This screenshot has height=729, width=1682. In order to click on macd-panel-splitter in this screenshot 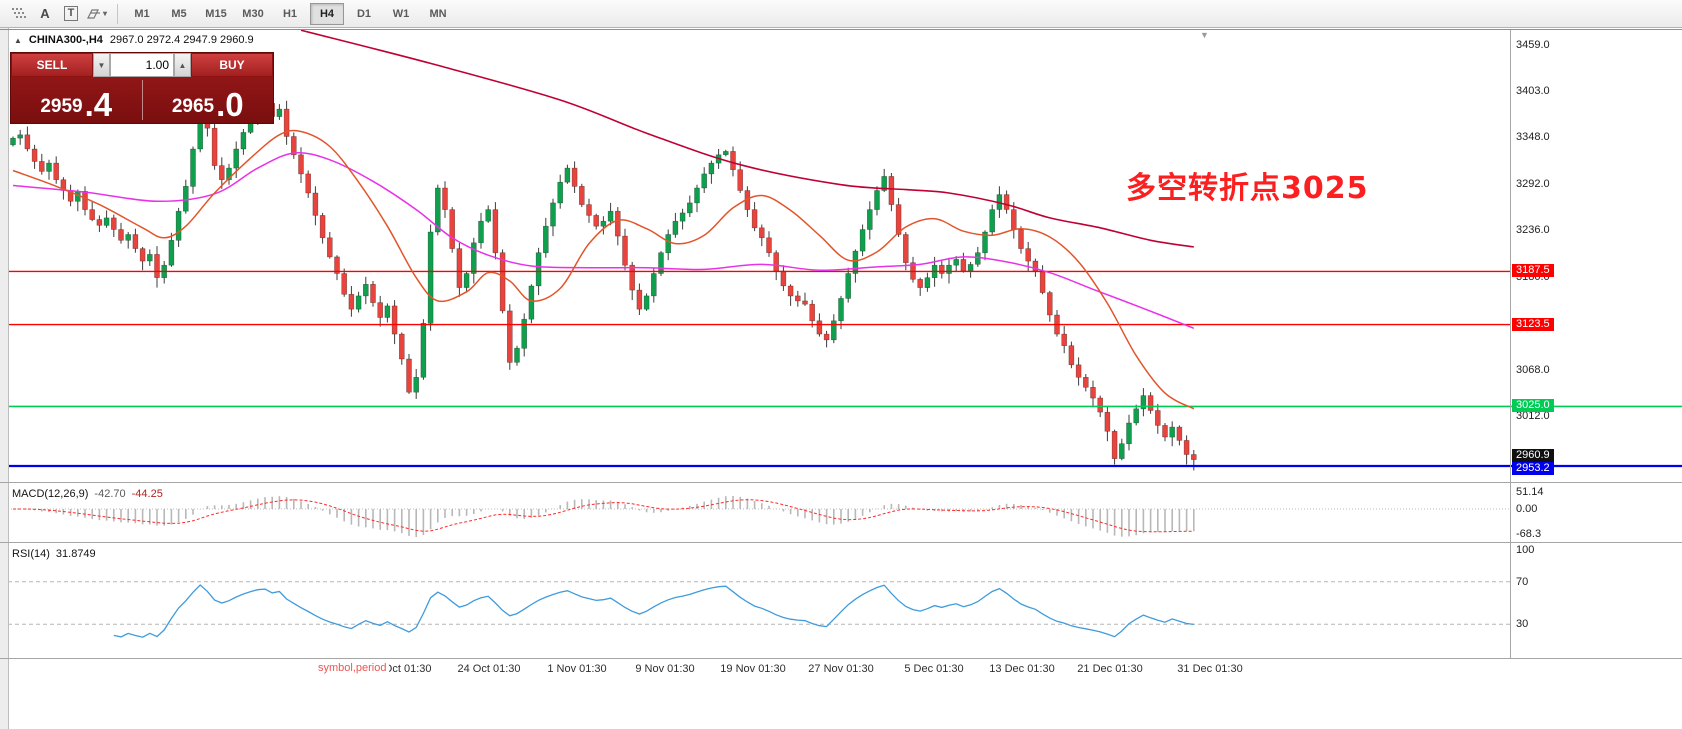, I will do `click(841, 482)`.